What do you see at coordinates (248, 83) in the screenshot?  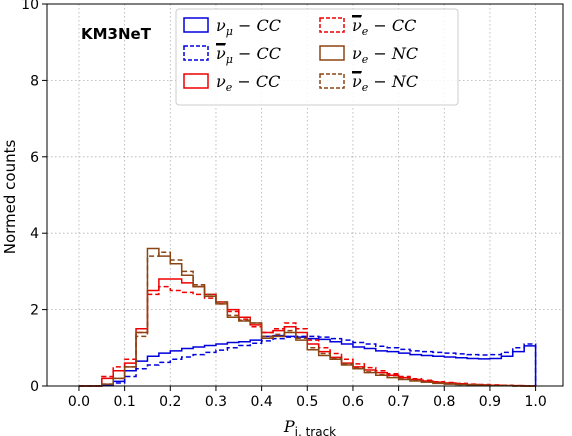 I see `legend-label-2: νe − CC` at bounding box center [248, 83].